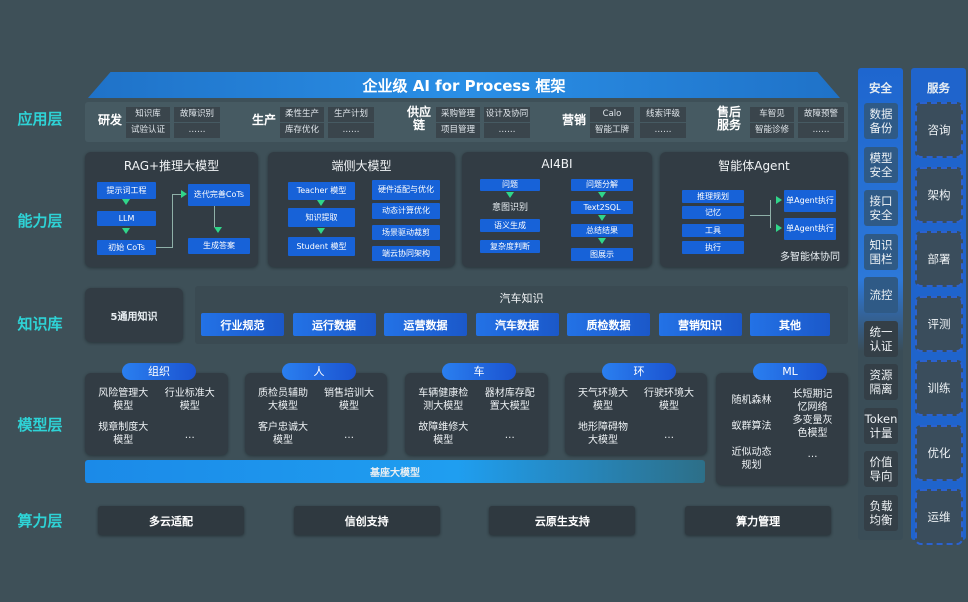 The width and height of the screenshot is (968, 602). What do you see at coordinates (602, 230) in the screenshot?
I see `capability-box: 总结结果` at bounding box center [602, 230].